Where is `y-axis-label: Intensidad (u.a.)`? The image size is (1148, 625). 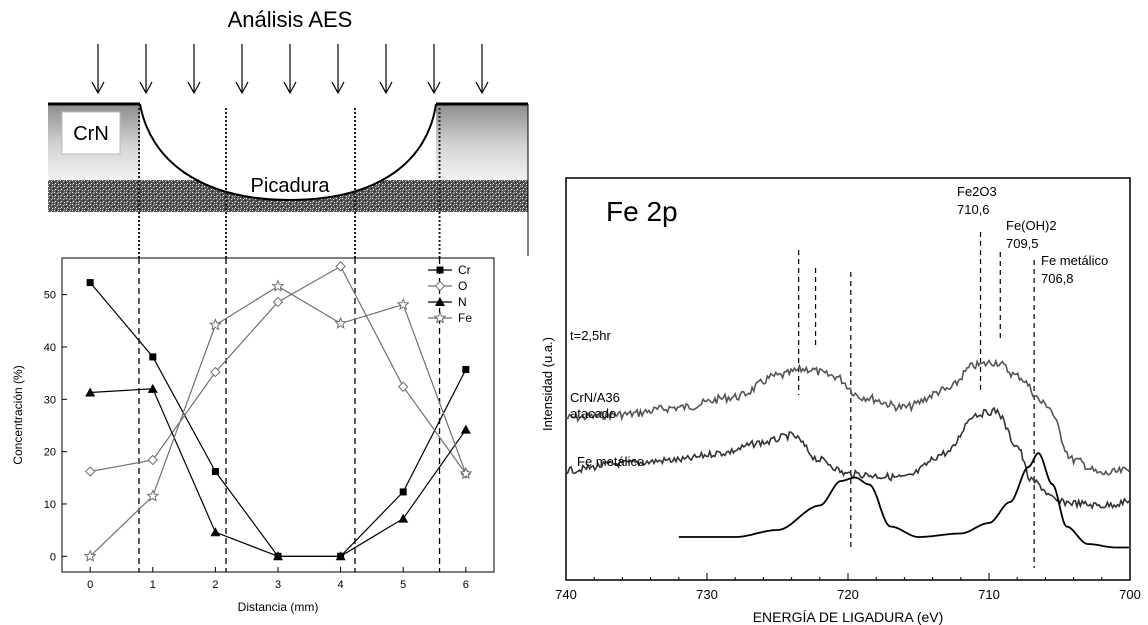
y-axis-label: Intensidad (u.a.) is located at coordinates (547, 384).